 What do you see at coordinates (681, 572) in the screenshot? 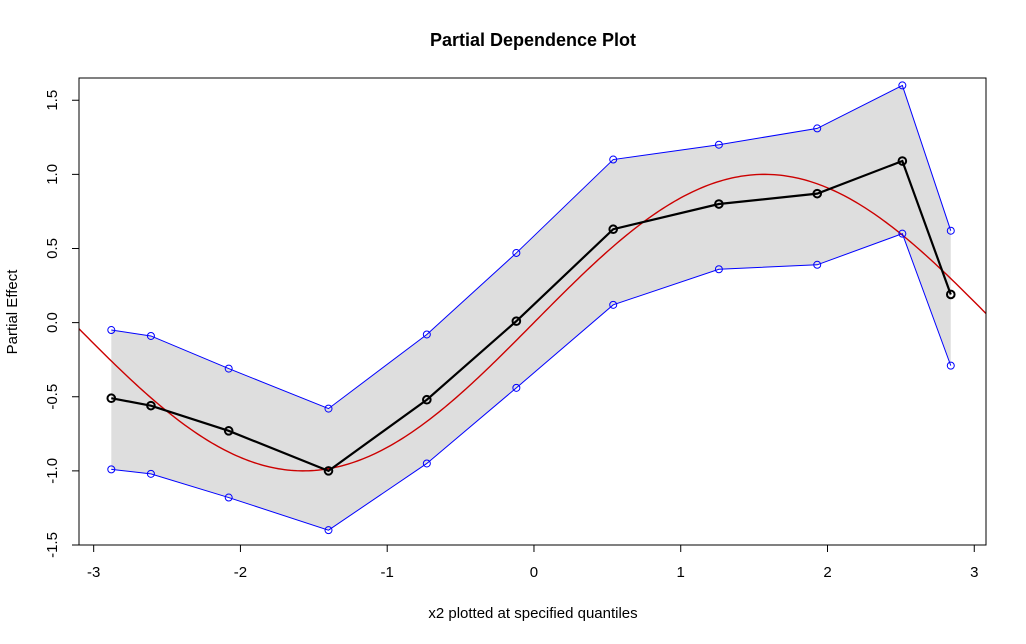
I see `x-tick-label: 1` at bounding box center [681, 572].